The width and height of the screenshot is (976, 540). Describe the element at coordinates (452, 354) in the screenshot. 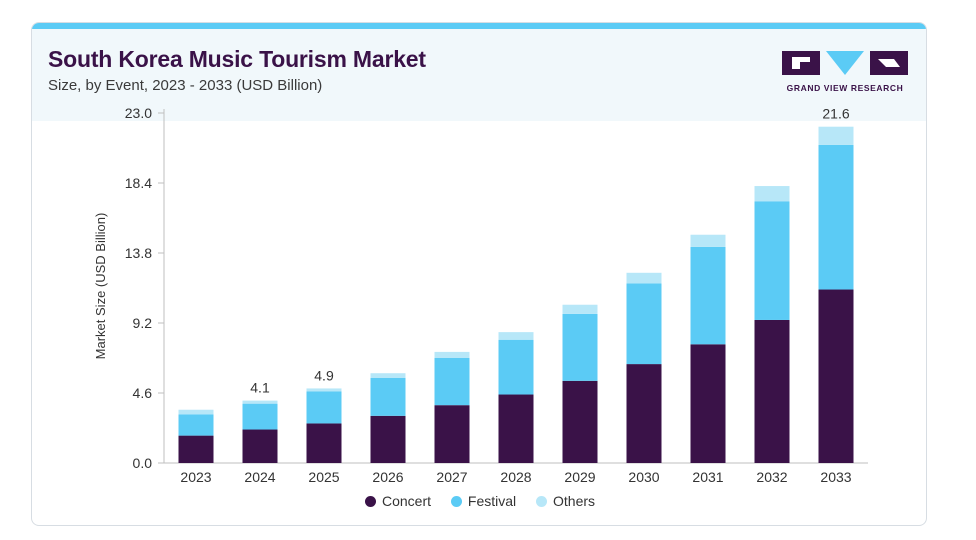

I see `bar-others-2027` at that location.